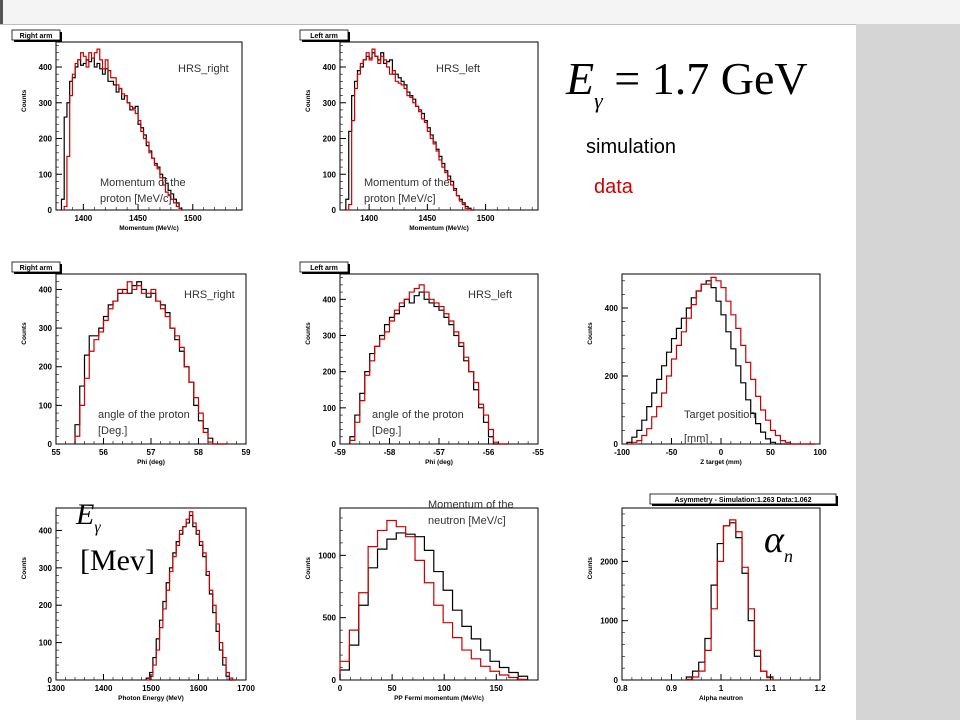  Describe the element at coordinates (613, 187) in the screenshot. I see `legend-data: data` at that location.